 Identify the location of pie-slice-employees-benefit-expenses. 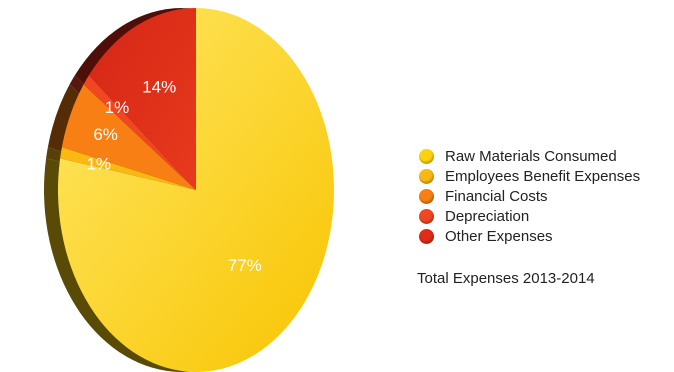
(128, 168).